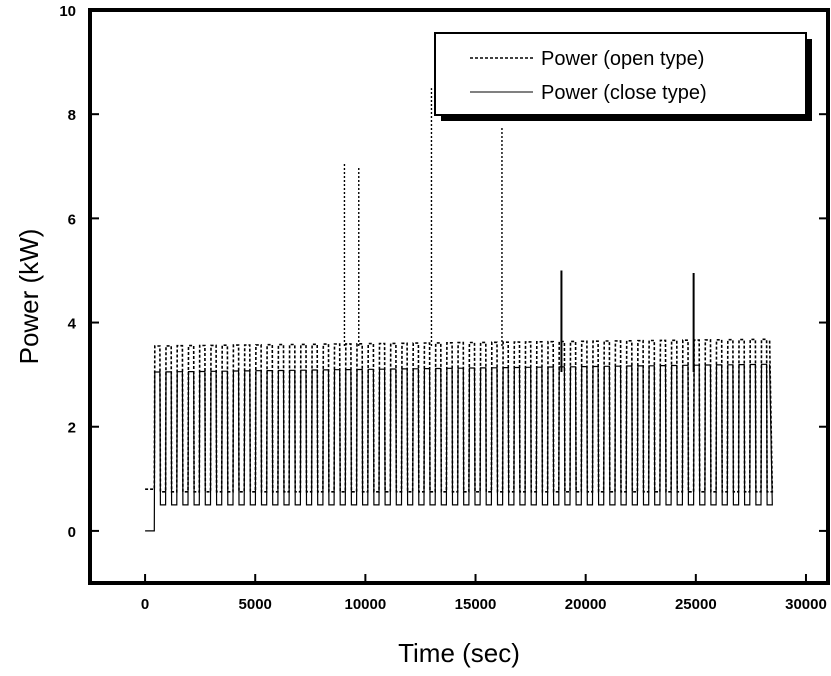 The image size is (831, 676). Describe the element at coordinates (586, 604) in the screenshot. I see `x-tick-label: 20000` at that location.